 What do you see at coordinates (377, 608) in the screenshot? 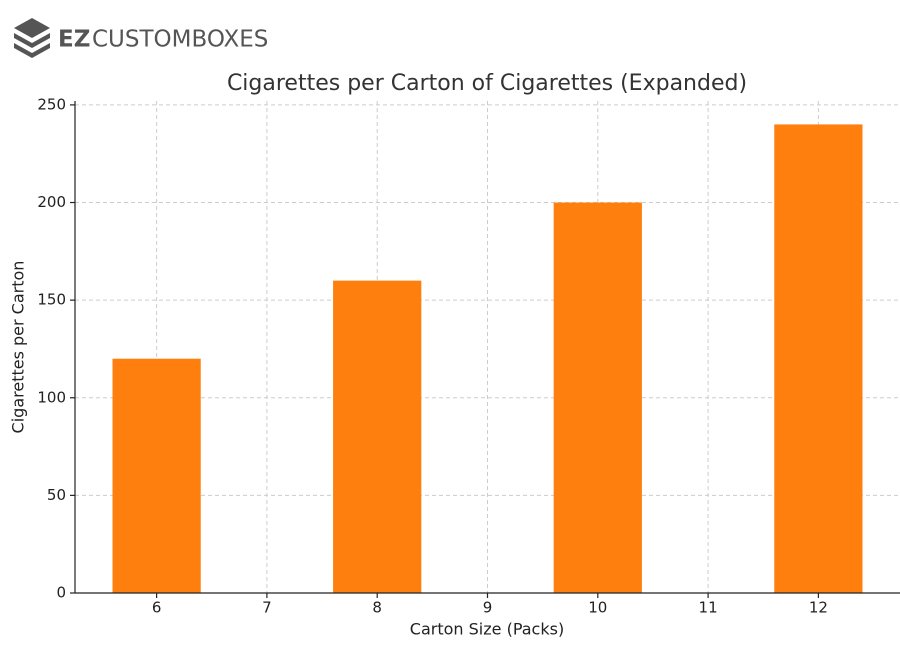
I see `x-tick-label: 8` at bounding box center [377, 608].